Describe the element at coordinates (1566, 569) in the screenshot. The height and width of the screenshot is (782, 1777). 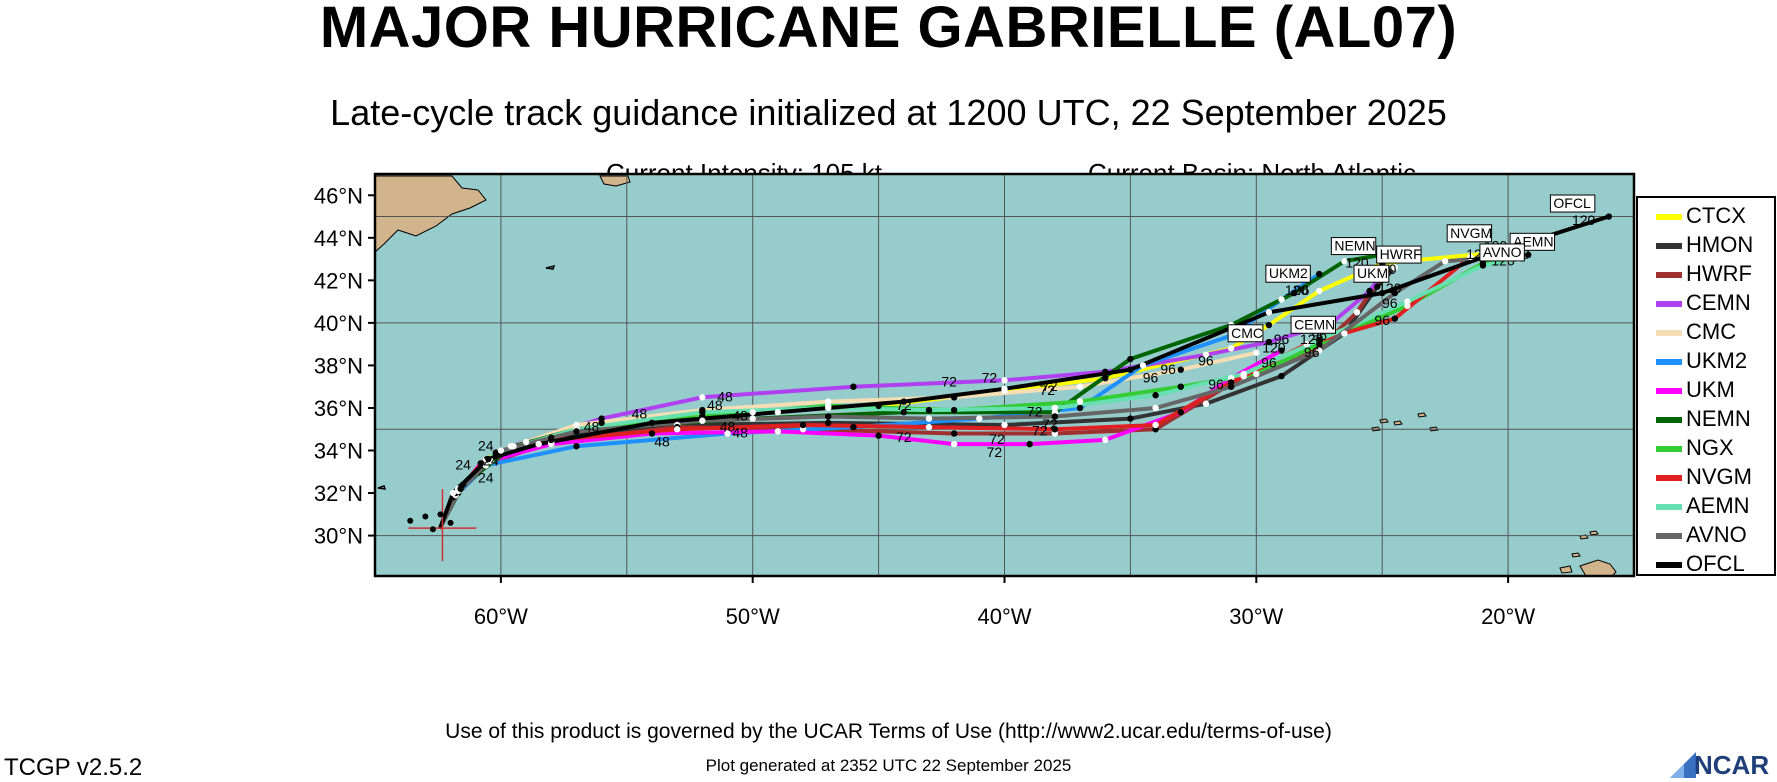
I see `canary-island` at that location.